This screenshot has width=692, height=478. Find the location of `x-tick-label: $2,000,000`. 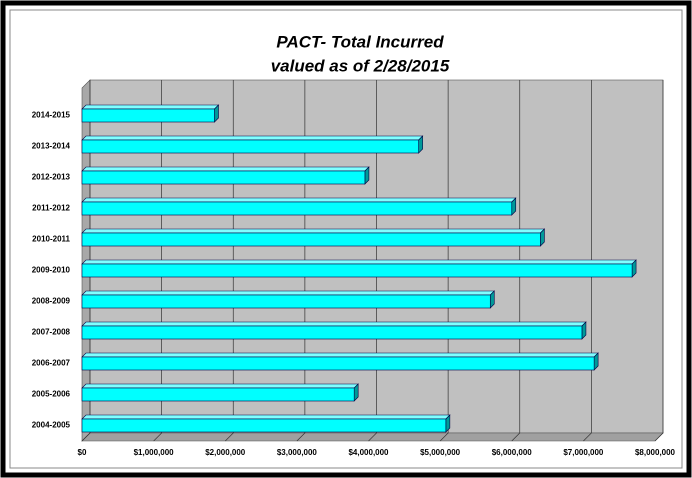

x-tick-label: $2,000,000 is located at coordinates (225, 452).